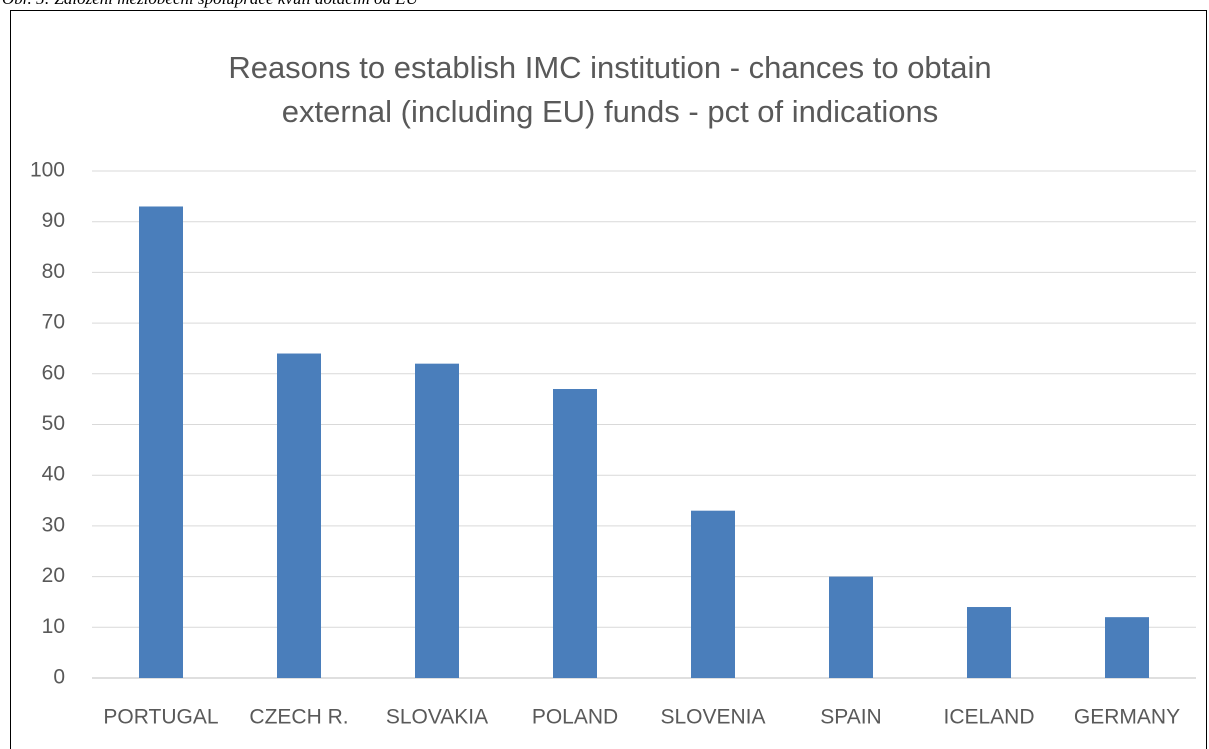 The image size is (1209, 749). Describe the element at coordinates (53, 322) in the screenshot. I see `y-tick-label: 70` at that location.